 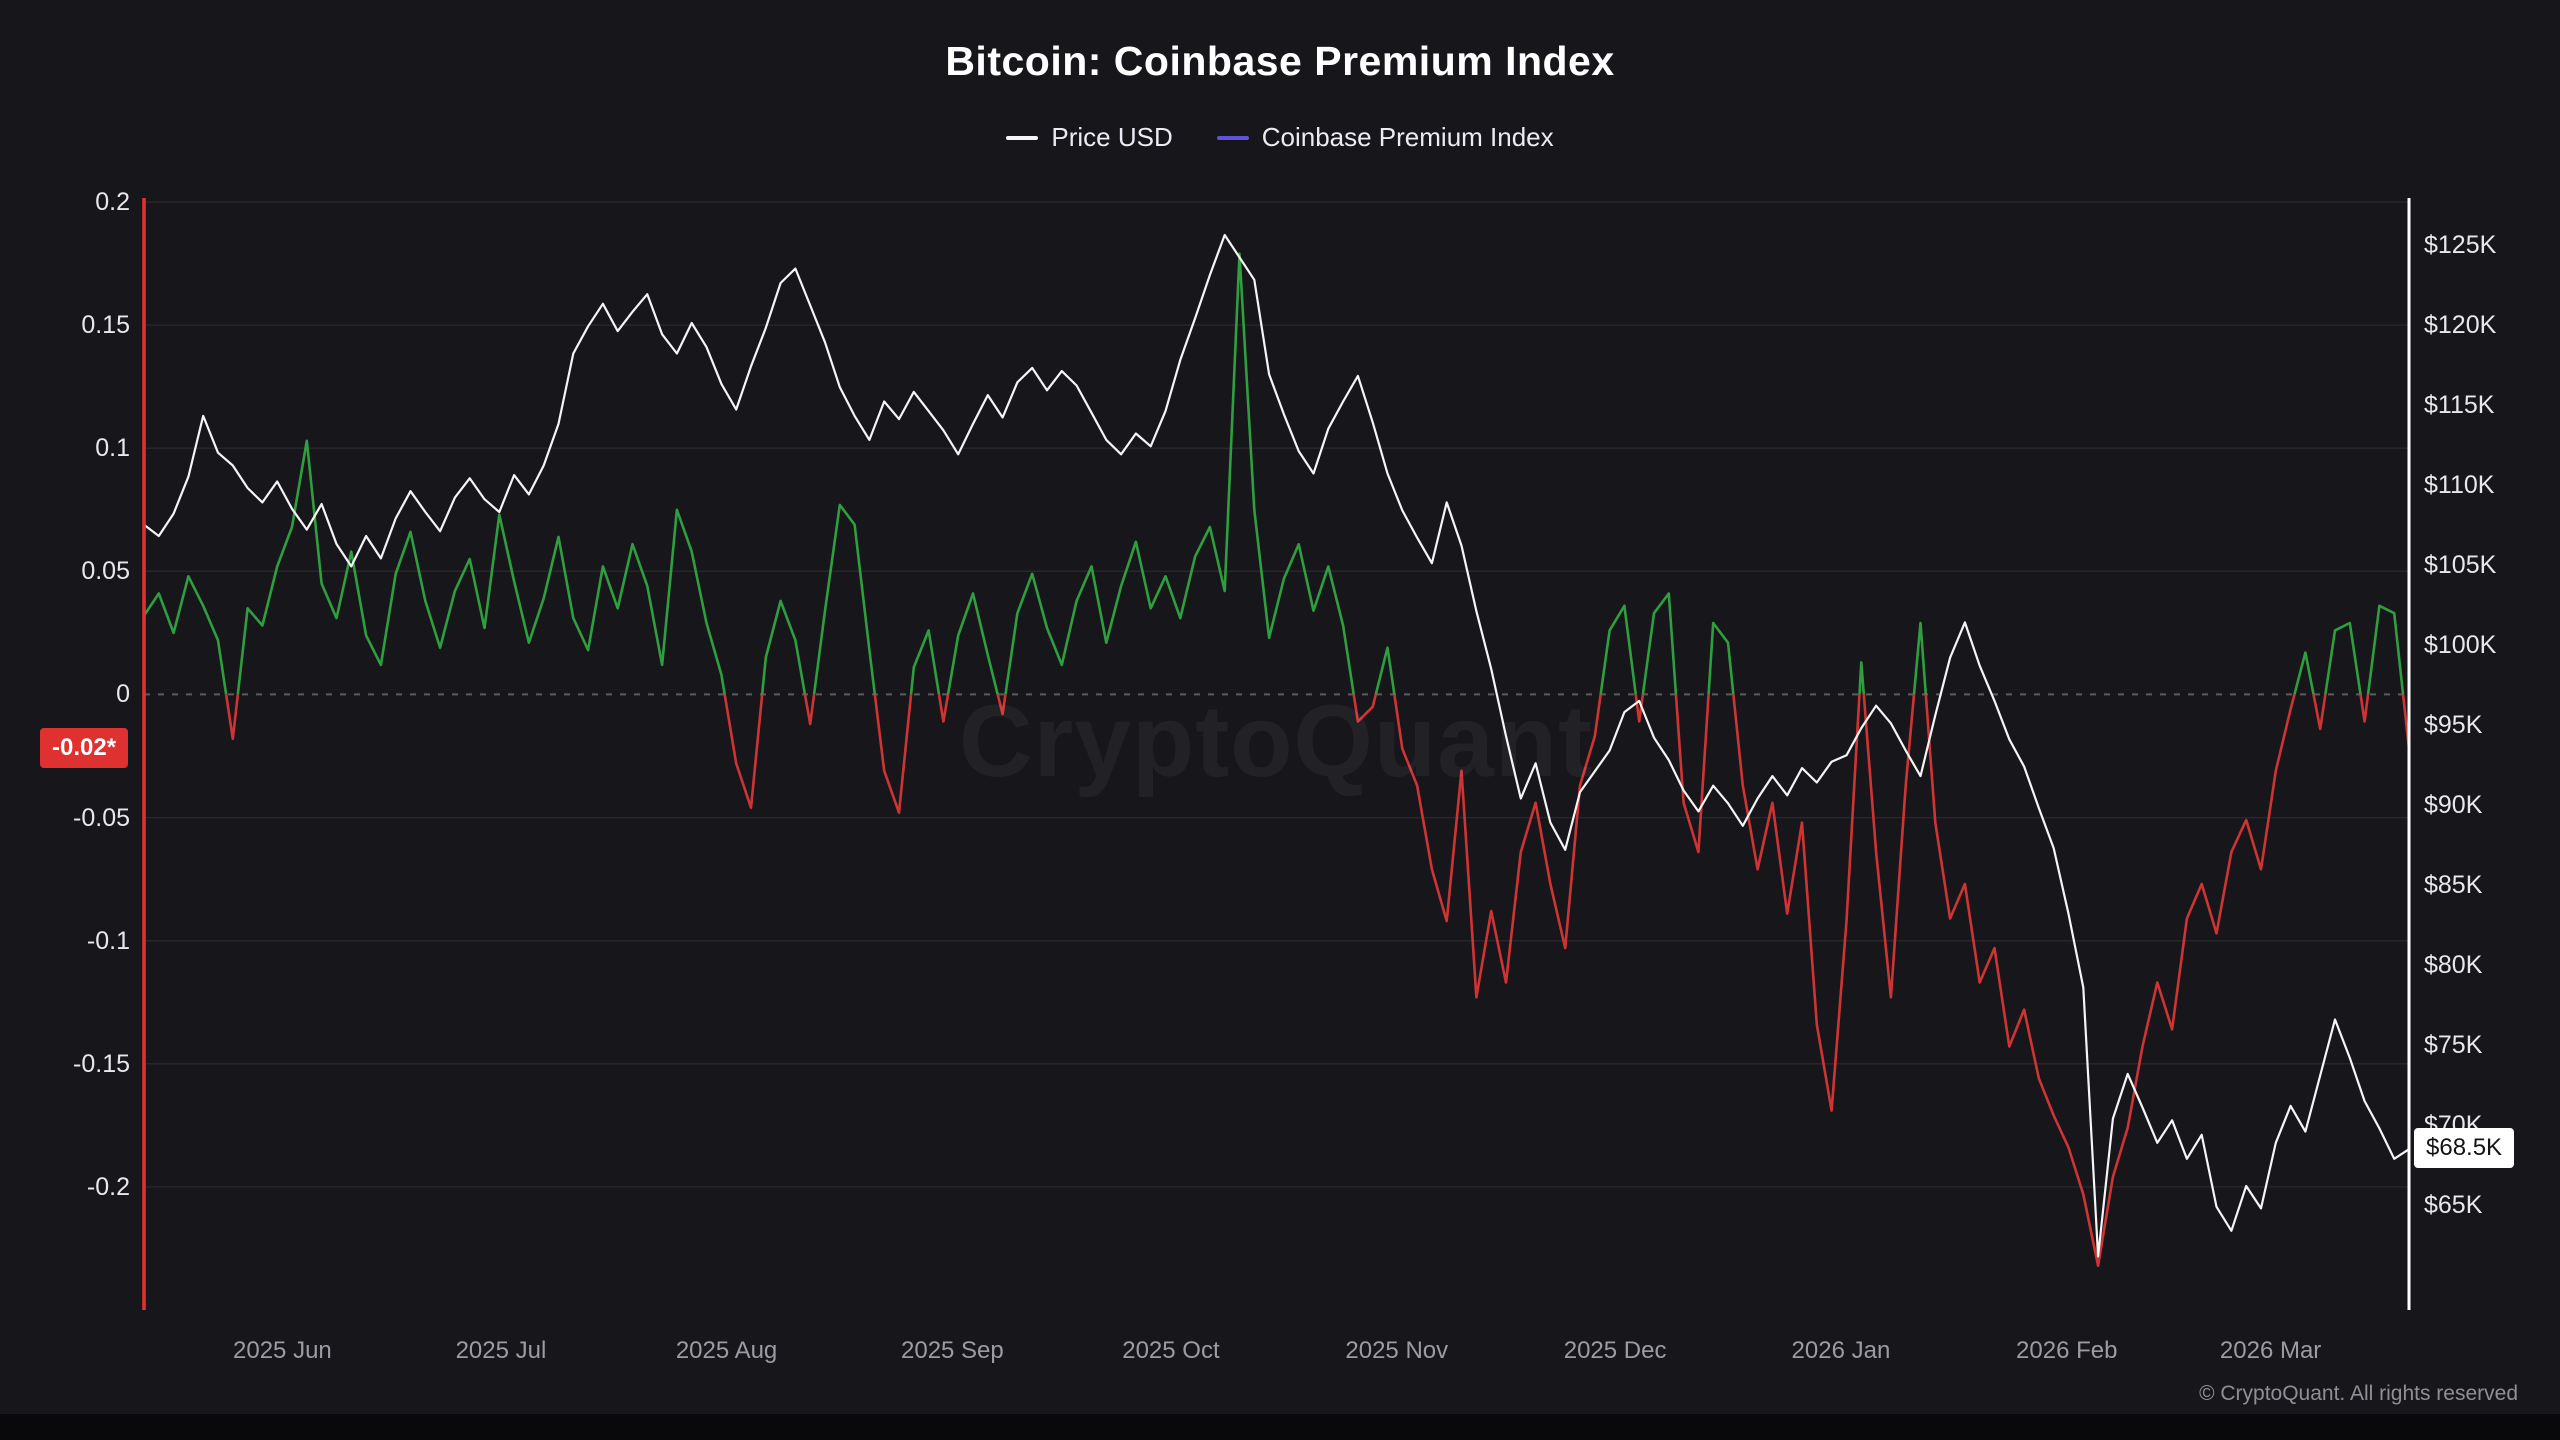 What do you see at coordinates (726, 1350) in the screenshot?
I see `x-axis-tick: 2025 Aug` at bounding box center [726, 1350].